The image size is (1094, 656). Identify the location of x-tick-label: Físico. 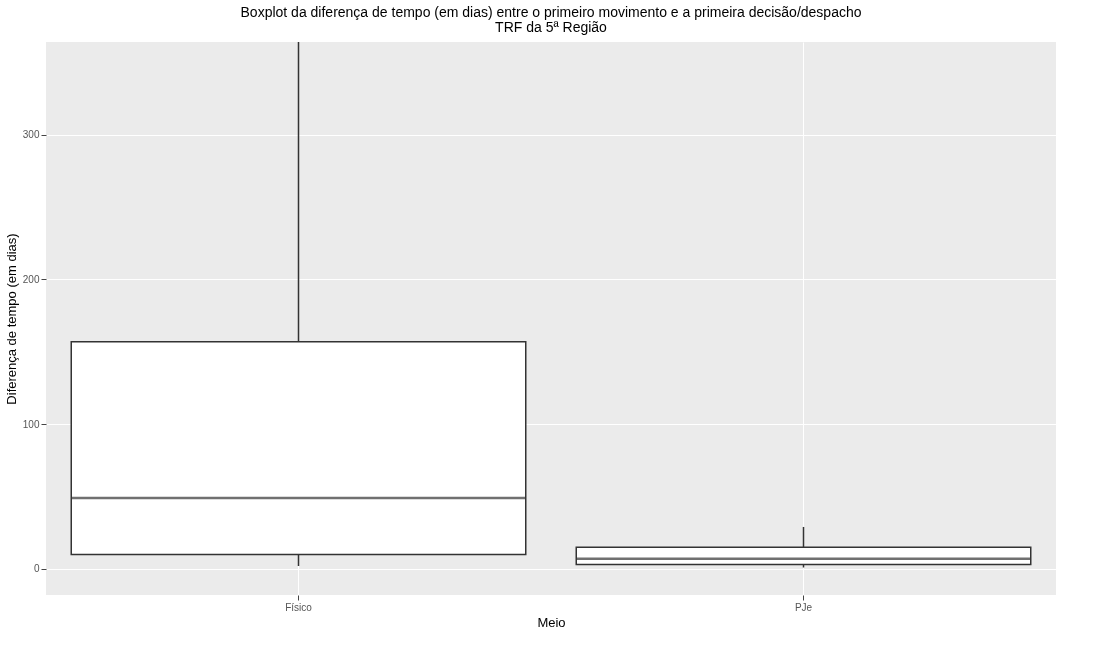
(299, 607).